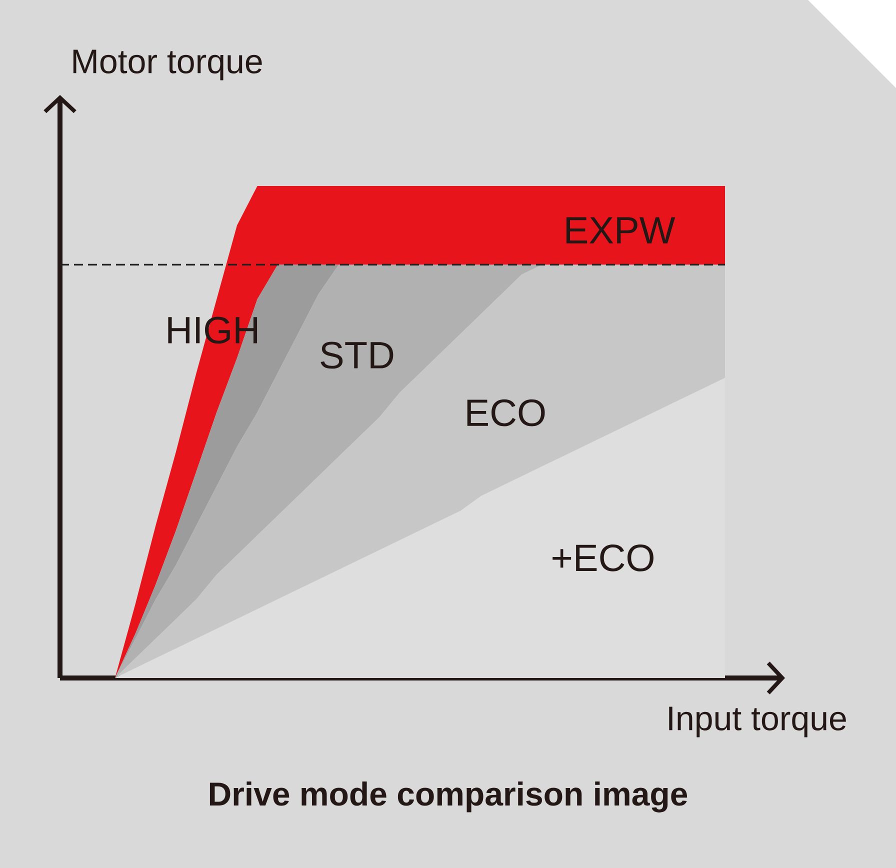  Describe the element at coordinates (449, 797) in the screenshot. I see `text: Drive mode comparison image` at that location.